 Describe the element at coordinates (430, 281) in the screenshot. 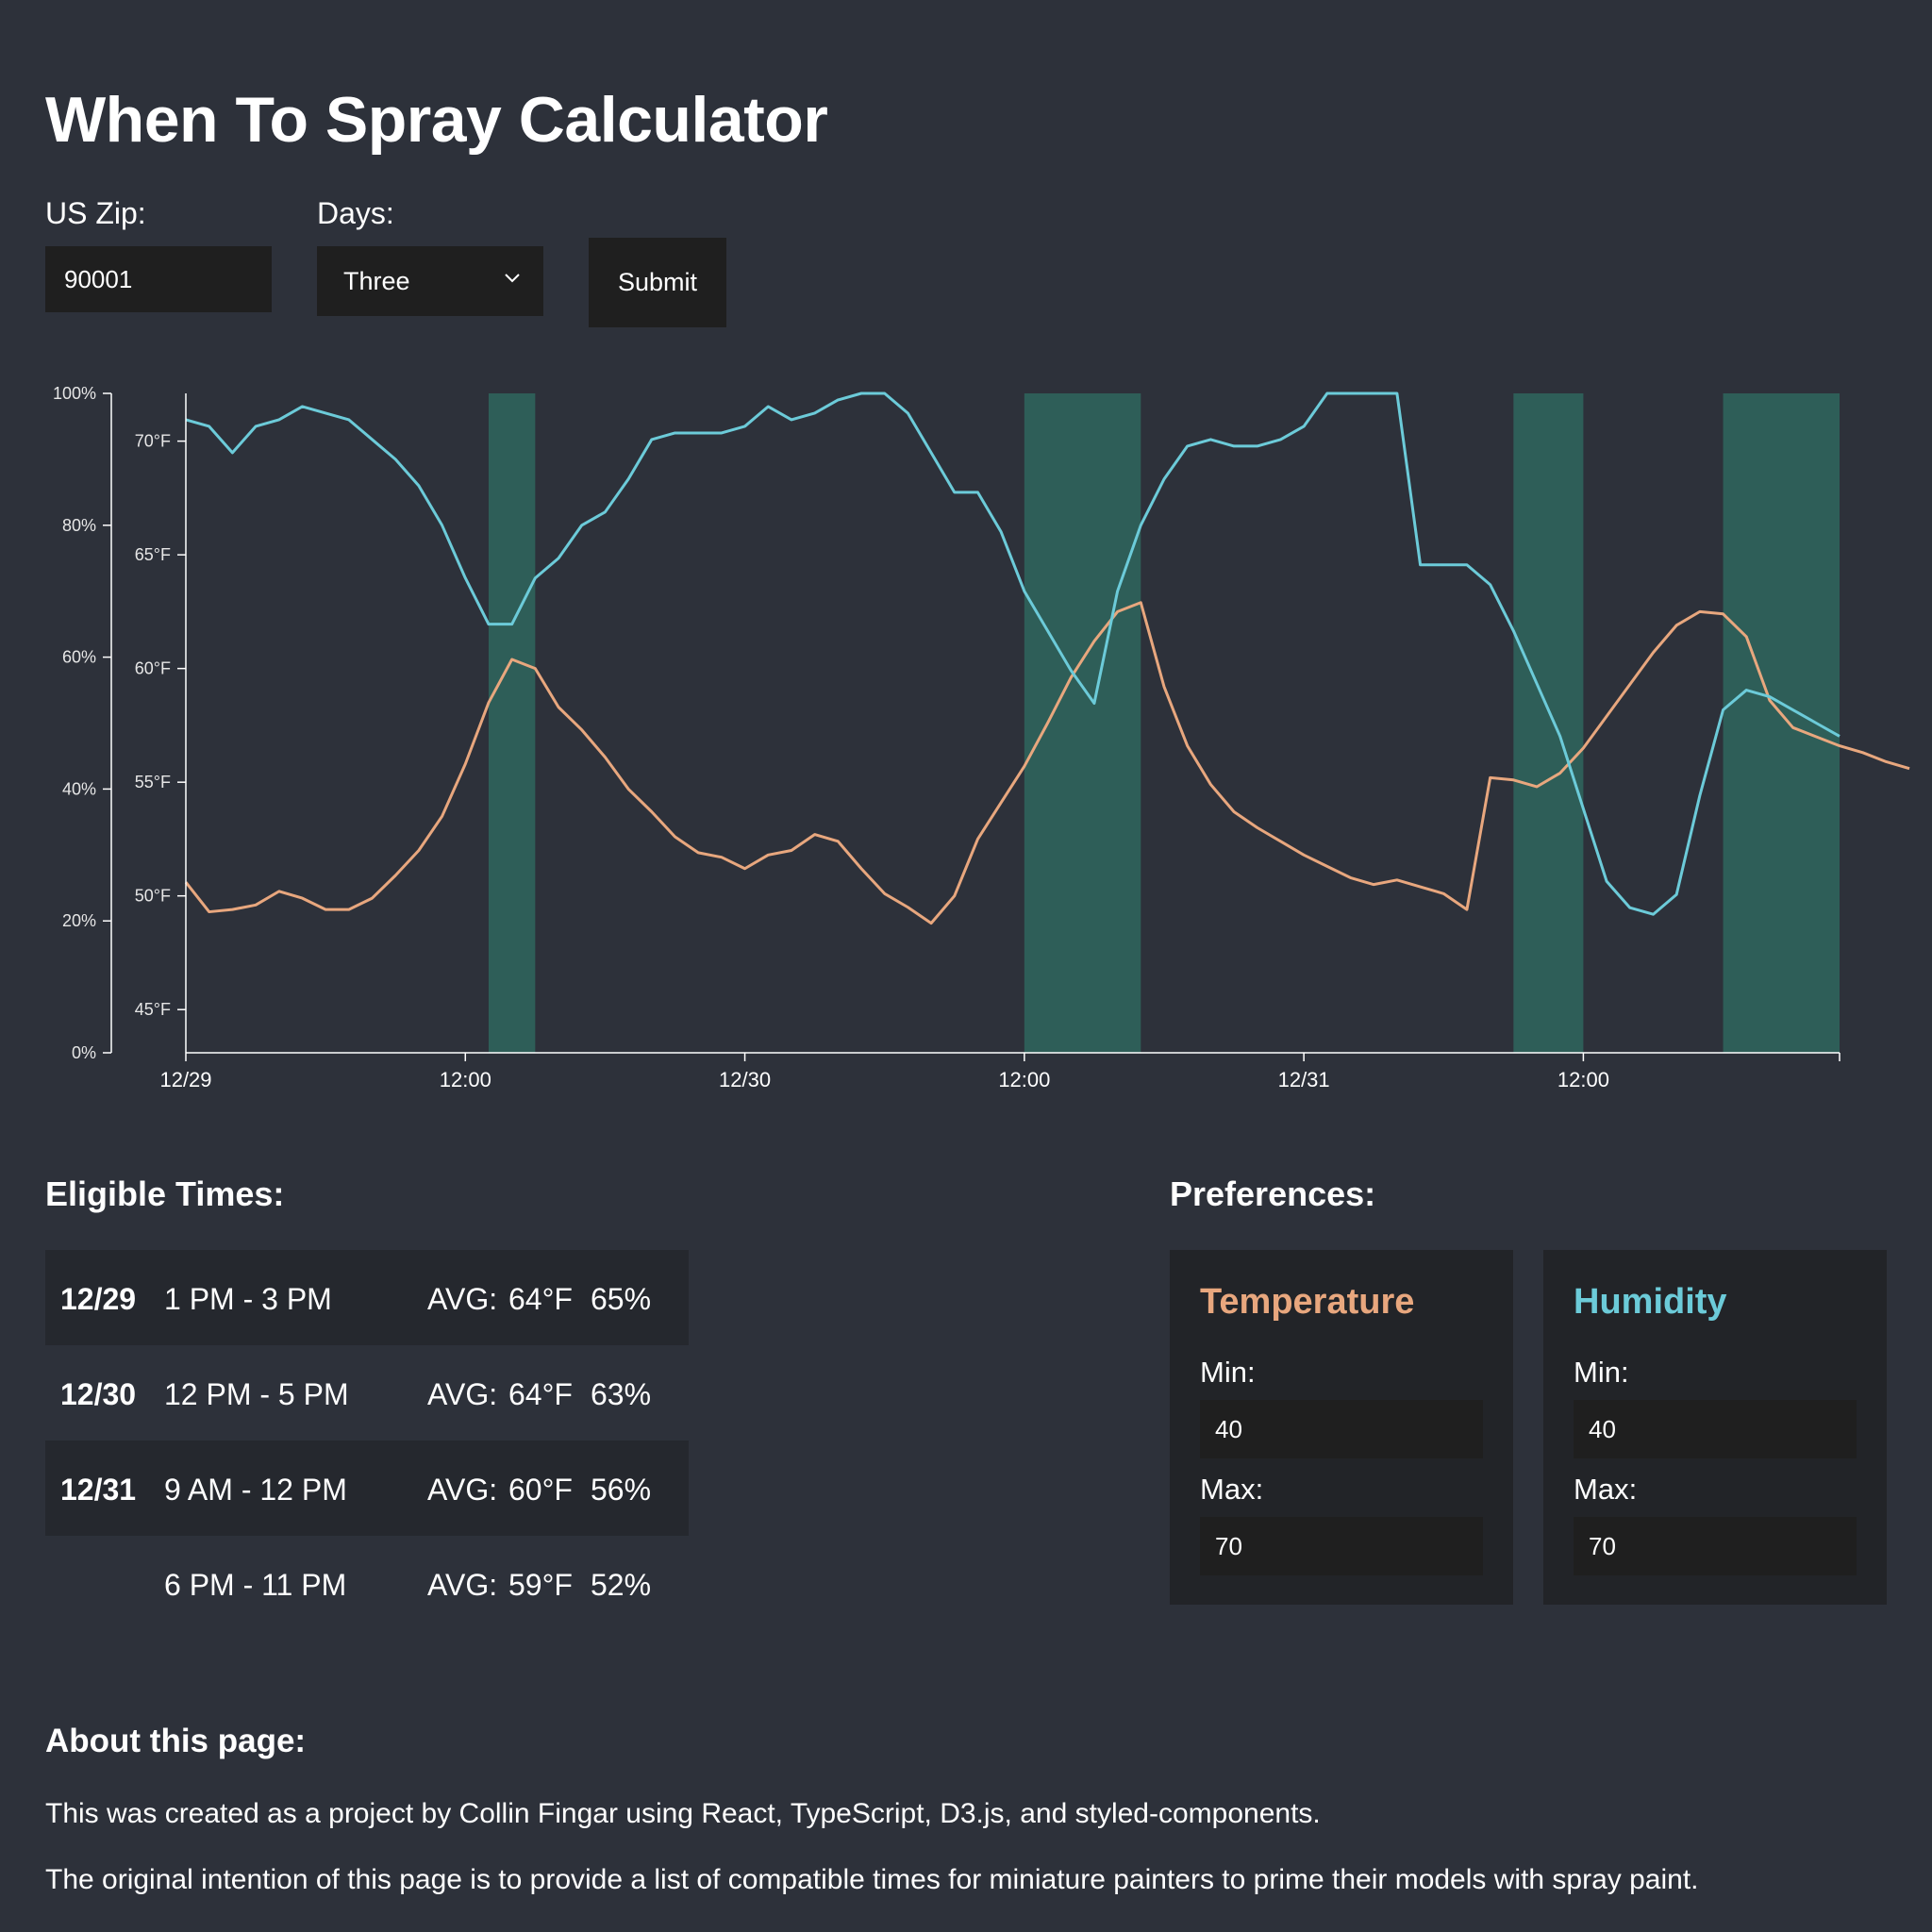

I see `days-select: Three` at that location.